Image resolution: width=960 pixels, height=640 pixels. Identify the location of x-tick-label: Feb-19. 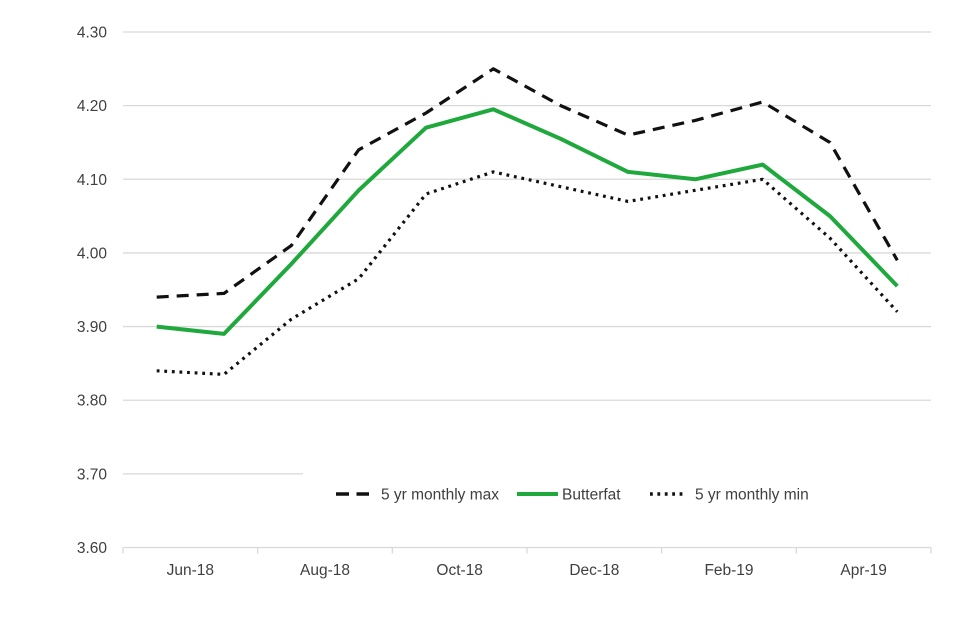
(728, 570).